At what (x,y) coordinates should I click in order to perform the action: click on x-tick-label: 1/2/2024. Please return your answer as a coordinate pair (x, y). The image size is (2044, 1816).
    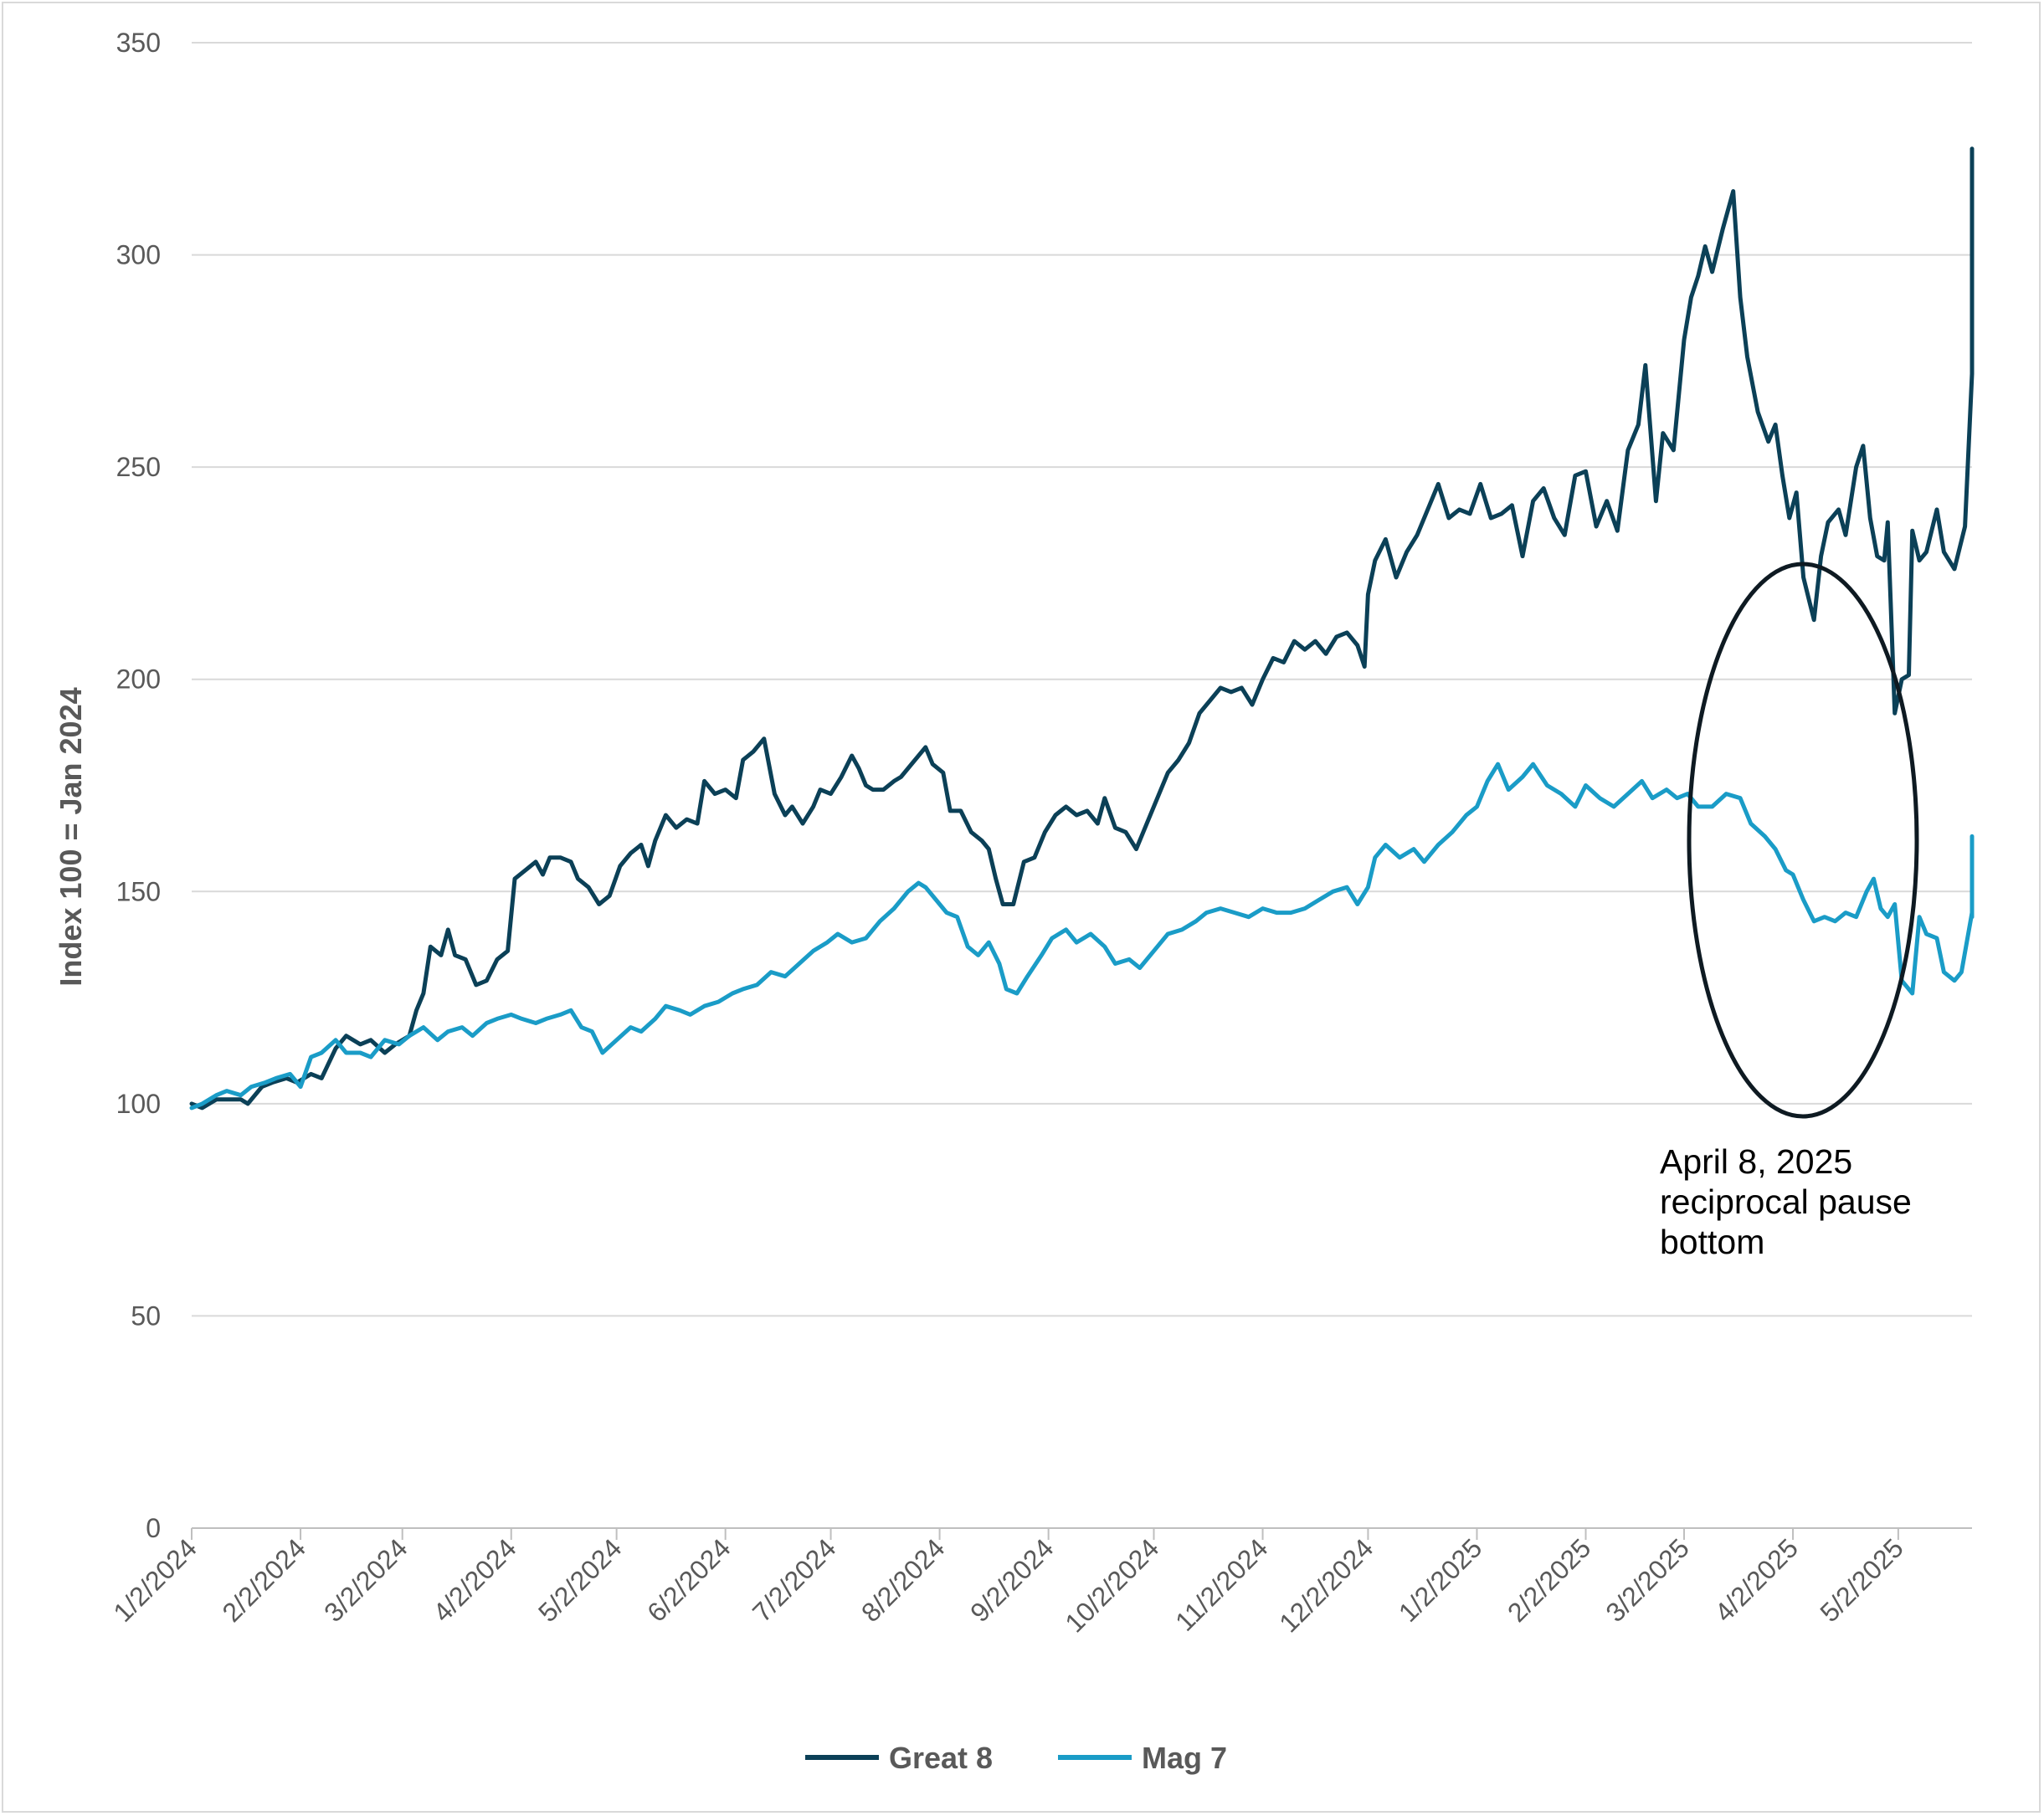
    Looking at the image, I should click on (155, 1580).